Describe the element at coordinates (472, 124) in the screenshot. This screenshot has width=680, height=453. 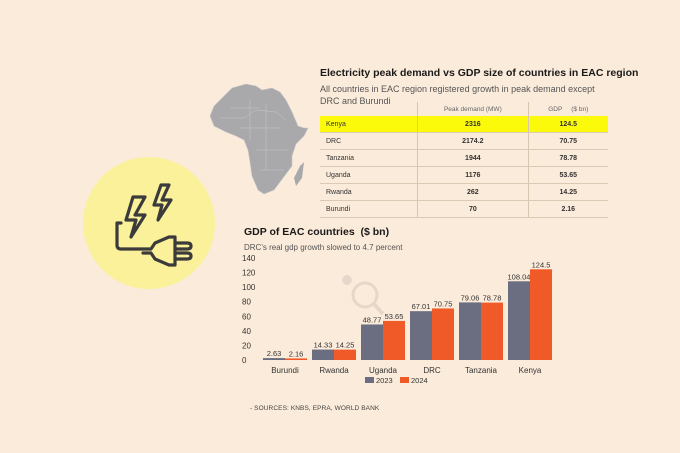
I see `peak-demand-cell: 2316` at that location.